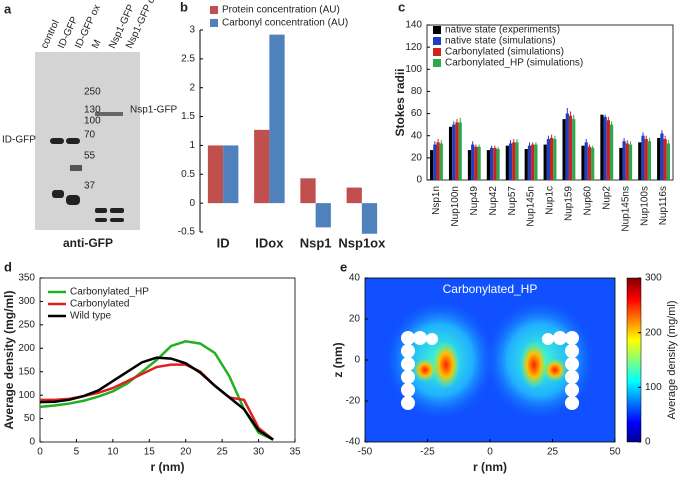  I want to click on x-tick-label: Nsp1n, so click(436, 200).